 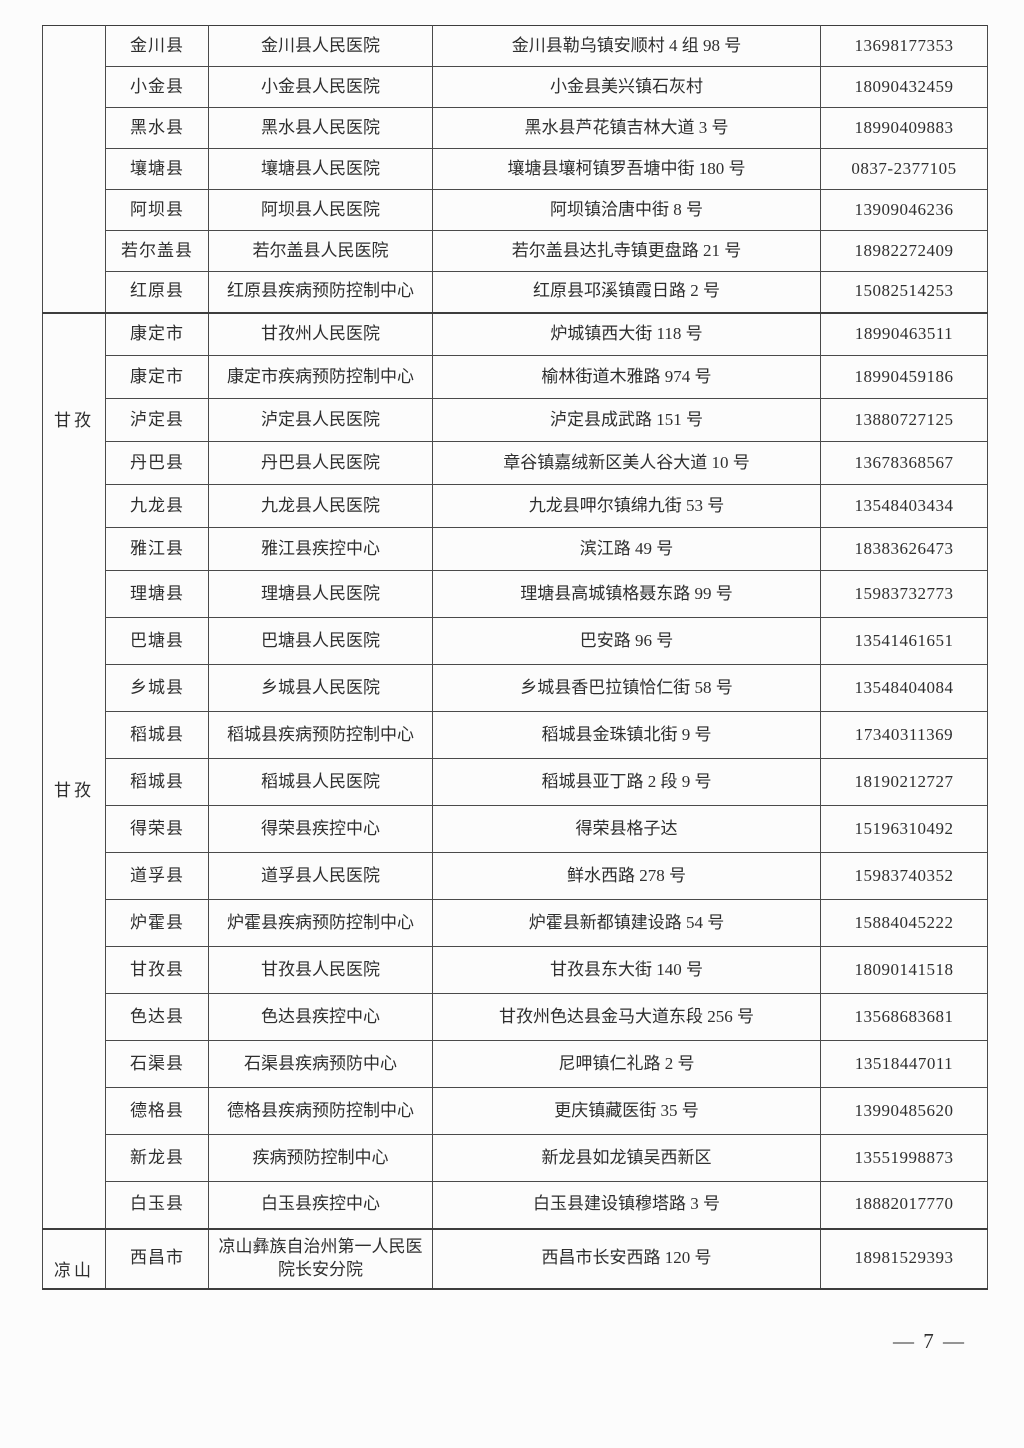 I want to click on county-cell: 道孚县, so click(x=157, y=876).